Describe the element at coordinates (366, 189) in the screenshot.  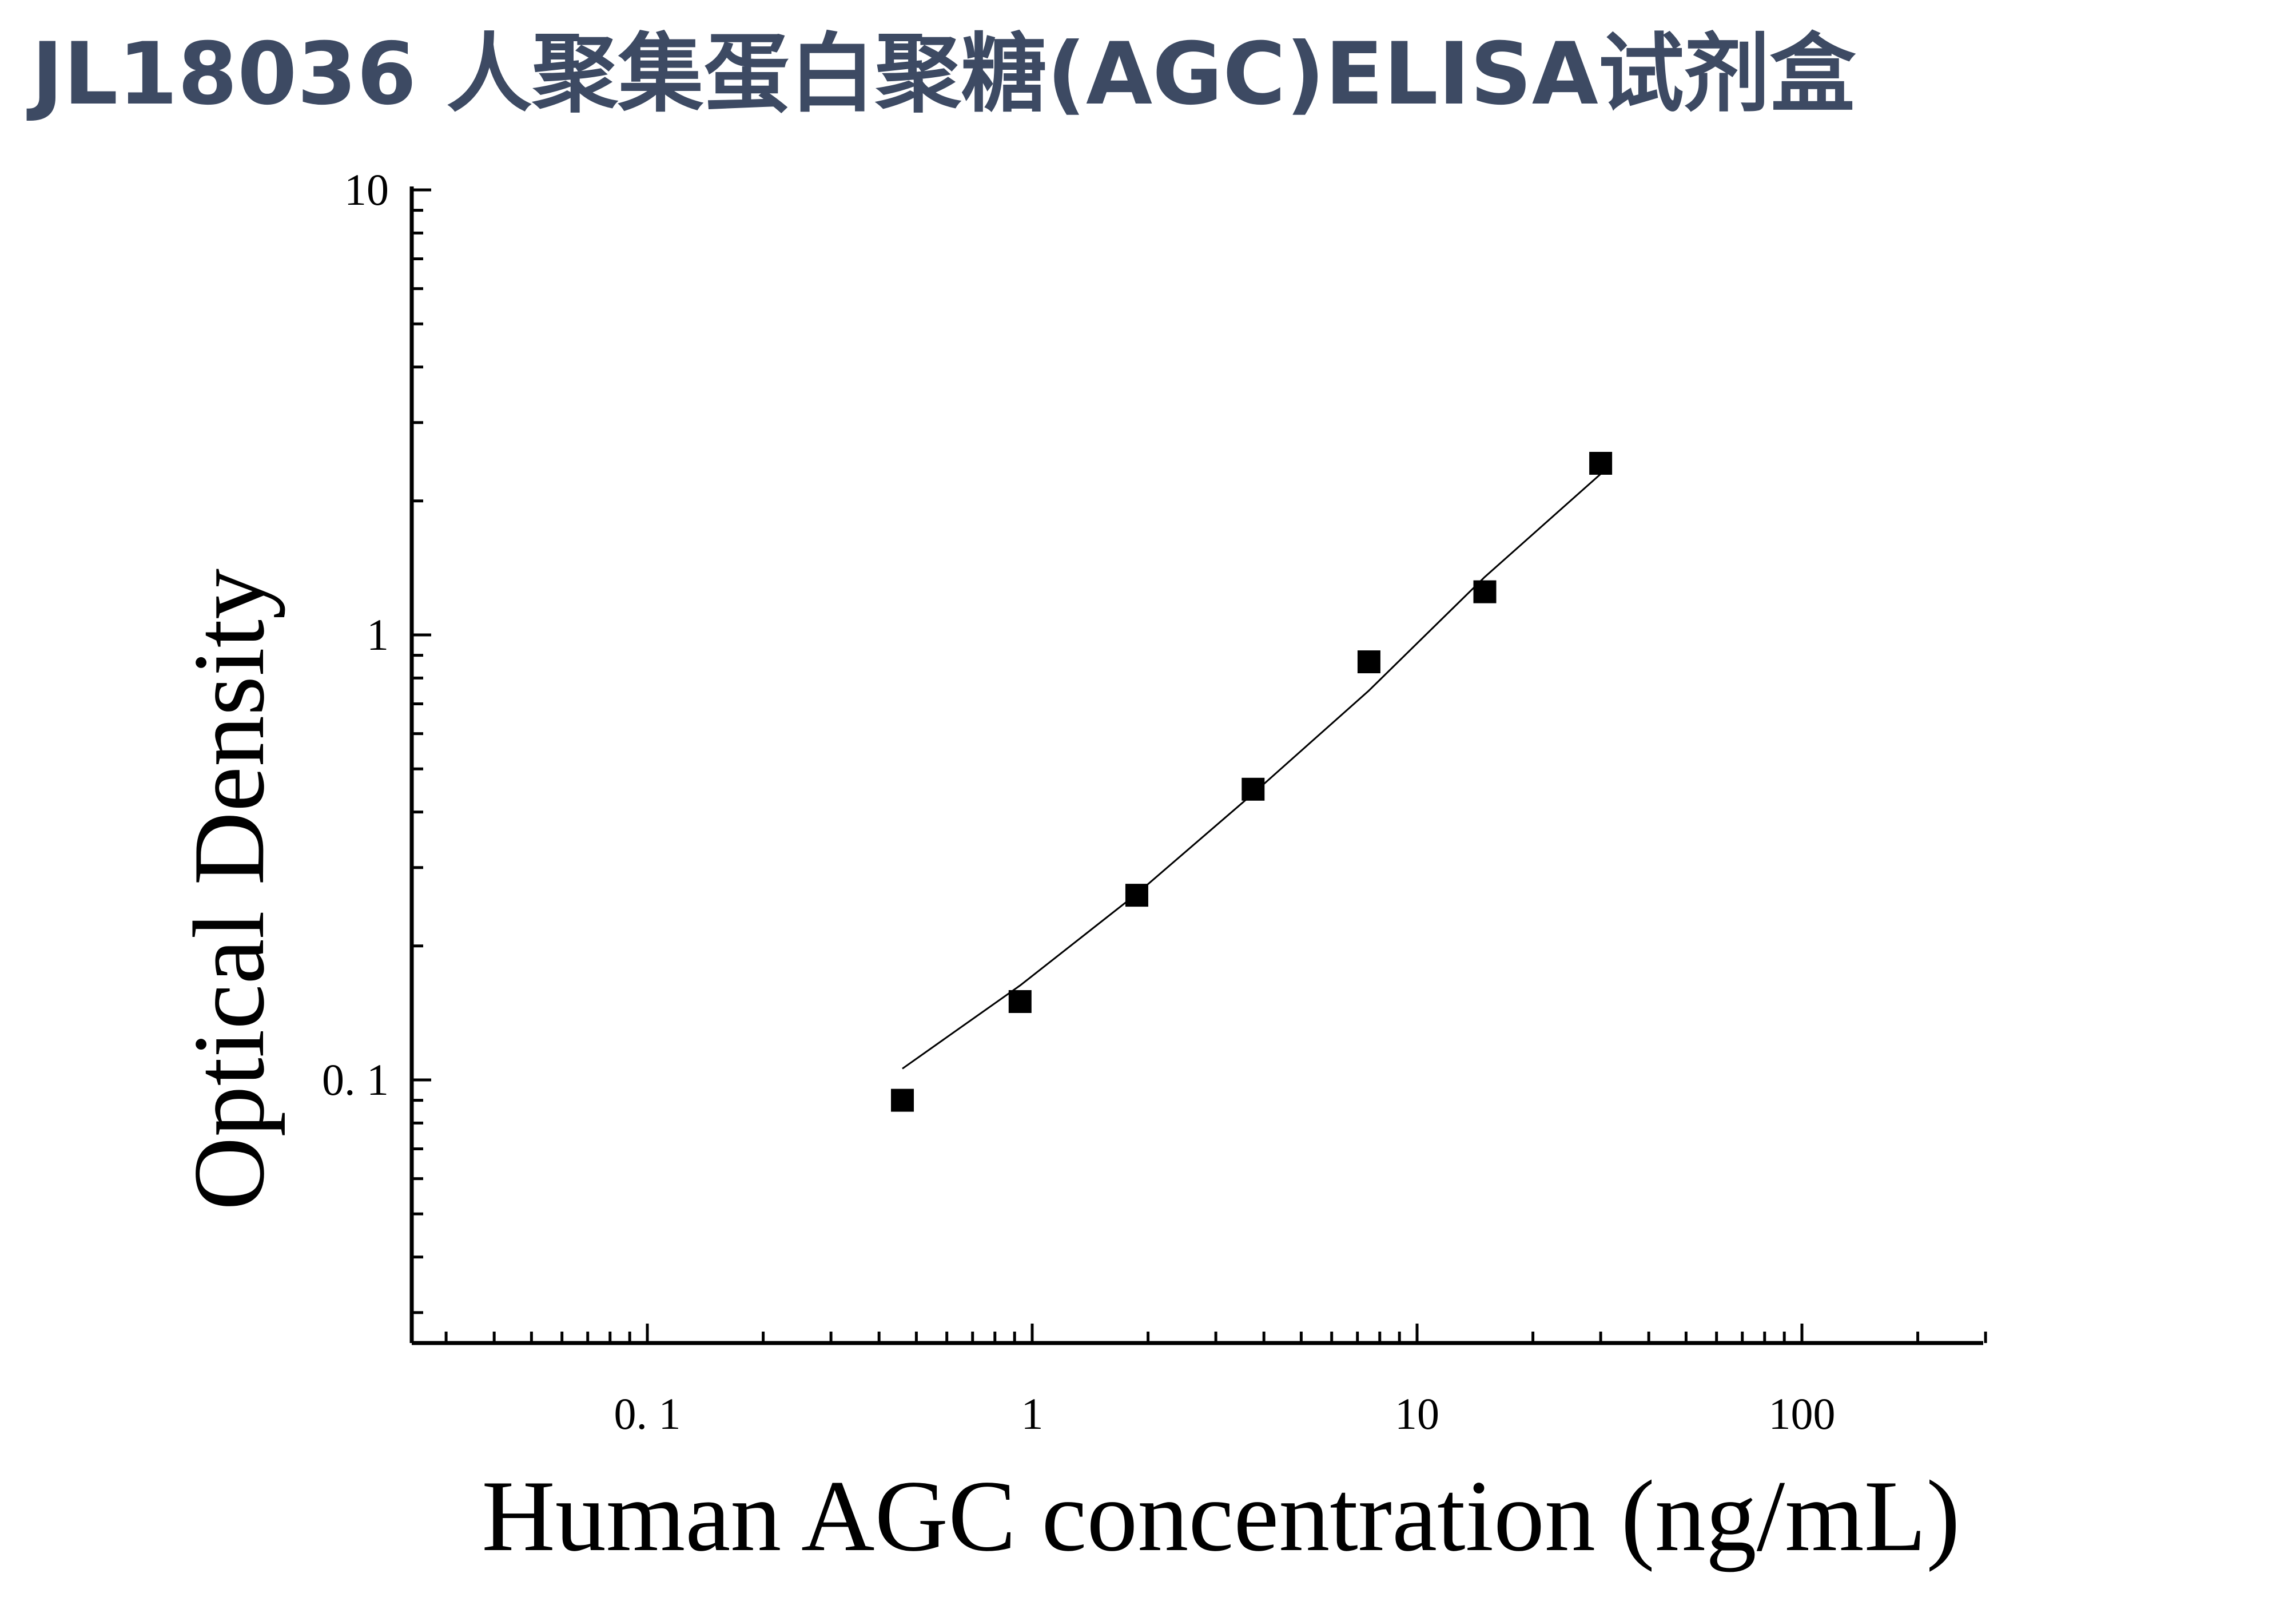
I see `y-tick-label: 10` at that location.